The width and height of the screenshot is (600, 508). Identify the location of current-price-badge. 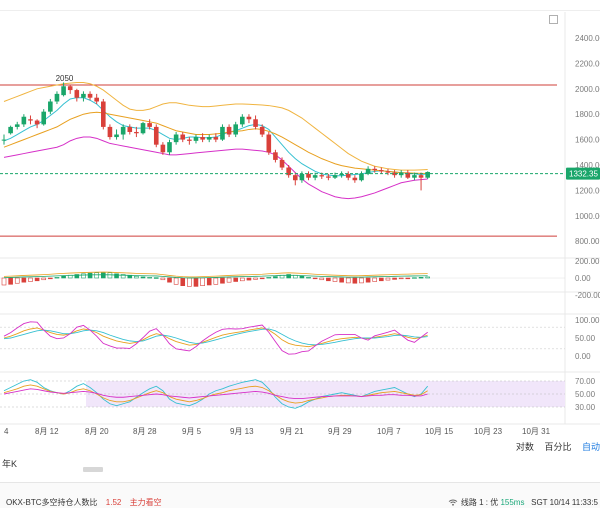
(583, 173).